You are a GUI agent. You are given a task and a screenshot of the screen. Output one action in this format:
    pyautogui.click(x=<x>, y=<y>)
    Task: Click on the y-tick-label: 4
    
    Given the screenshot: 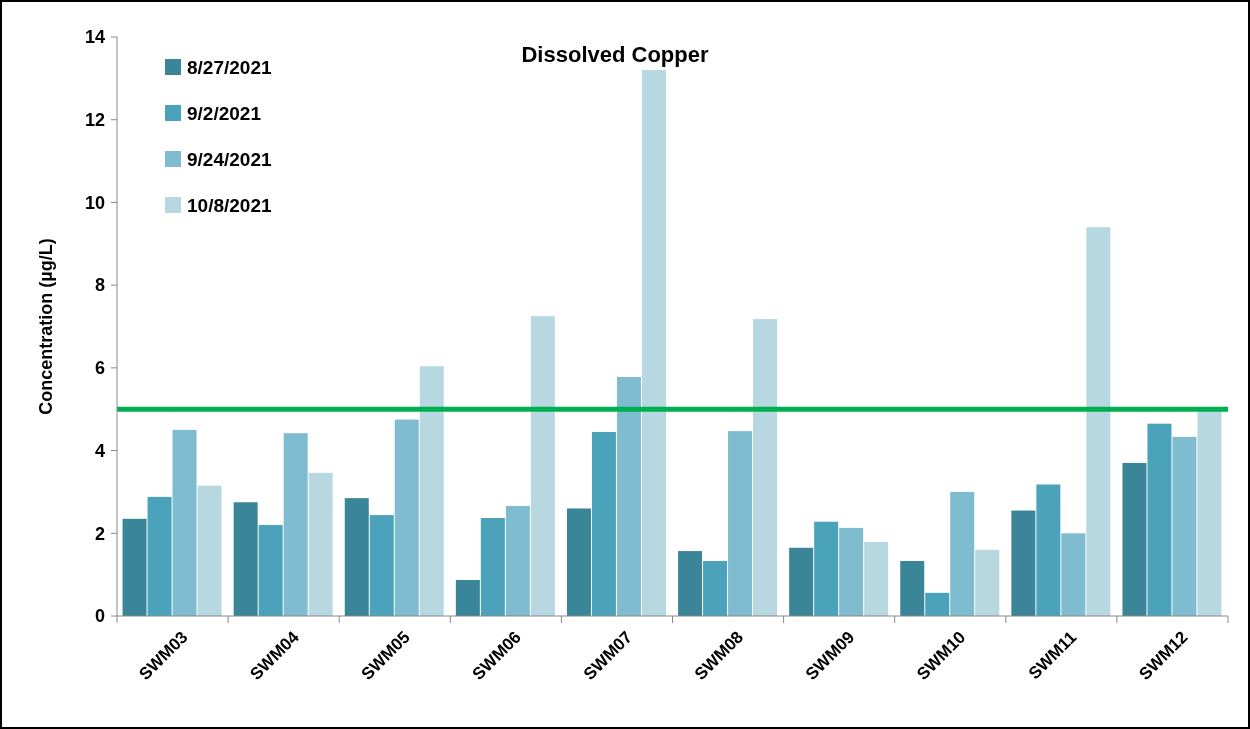 What is the action you would take?
    pyautogui.click(x=99, y=450)
    